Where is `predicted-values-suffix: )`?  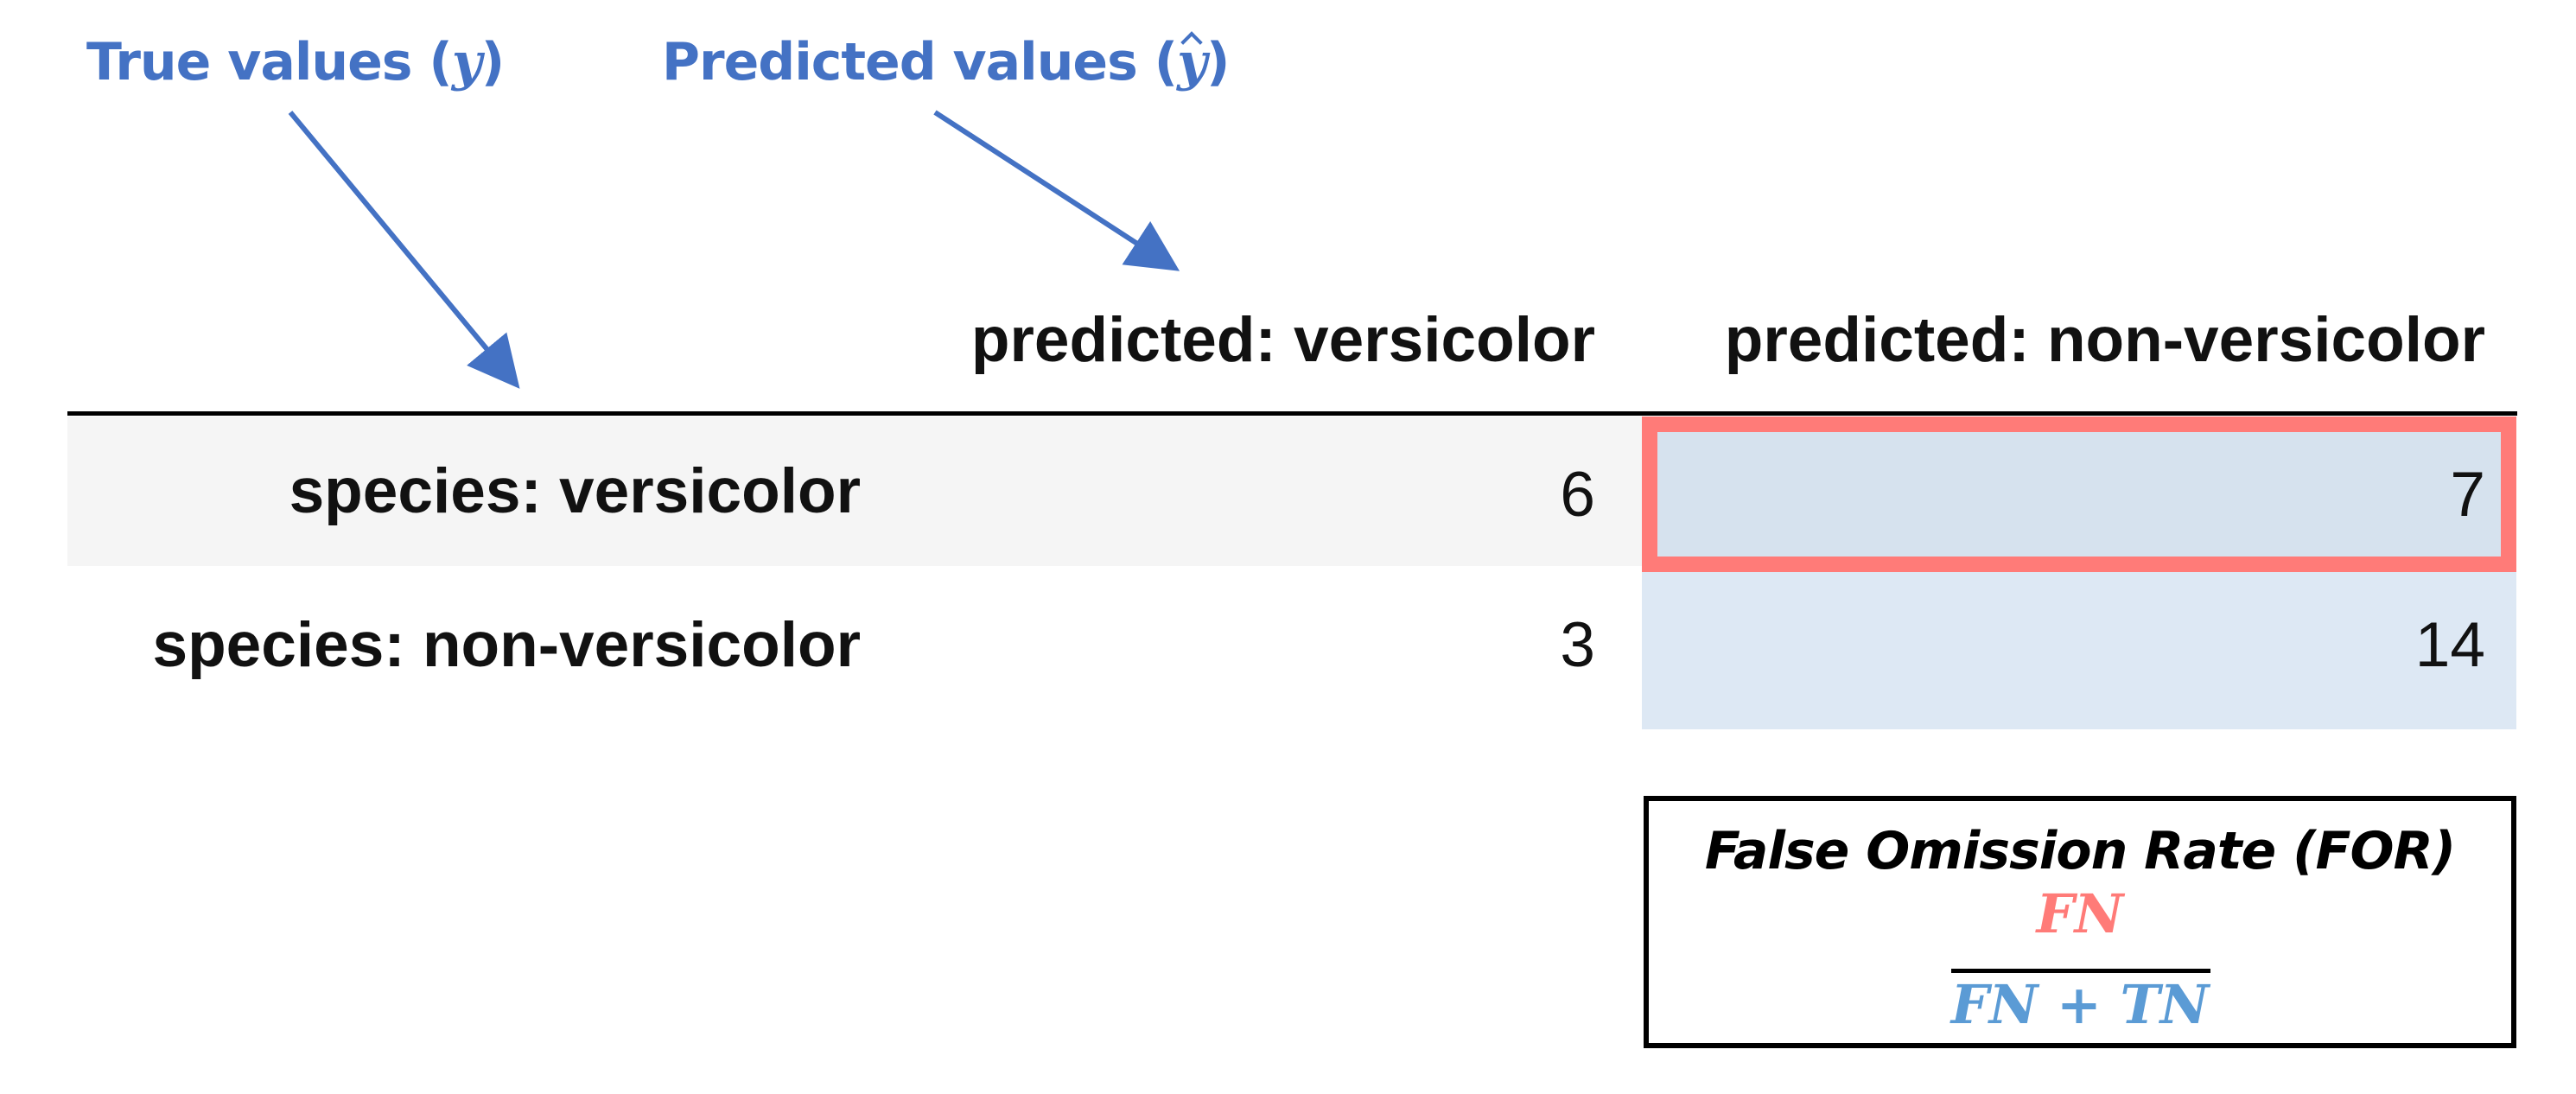 predicted-values-suffix: ) is located at coordinates (1218, 62).